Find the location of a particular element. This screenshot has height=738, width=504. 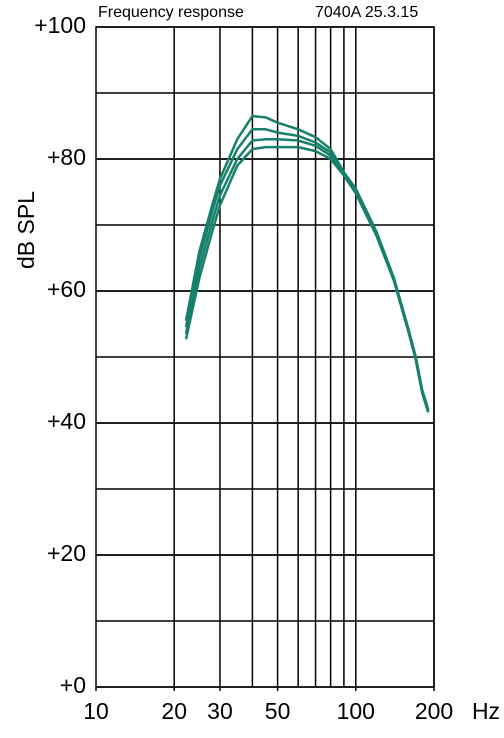

chart-title: Frequency response is located at coordinates (171, 12).